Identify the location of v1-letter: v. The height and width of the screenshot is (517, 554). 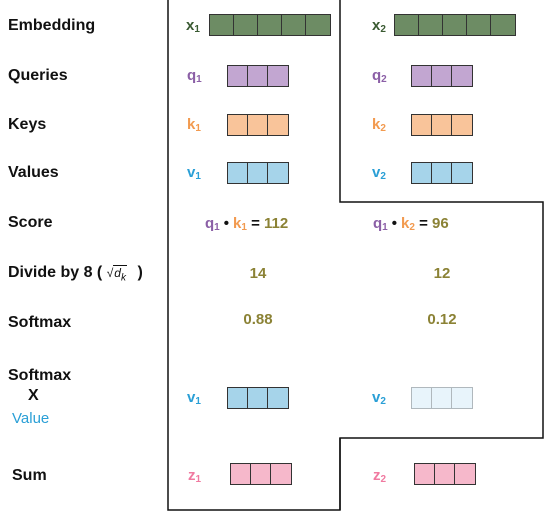
(191, 172).